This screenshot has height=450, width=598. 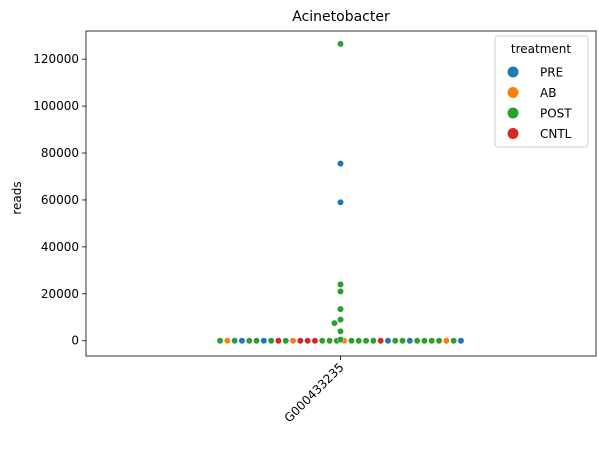 I want to click on legend-box, so click(x=541, y=91).